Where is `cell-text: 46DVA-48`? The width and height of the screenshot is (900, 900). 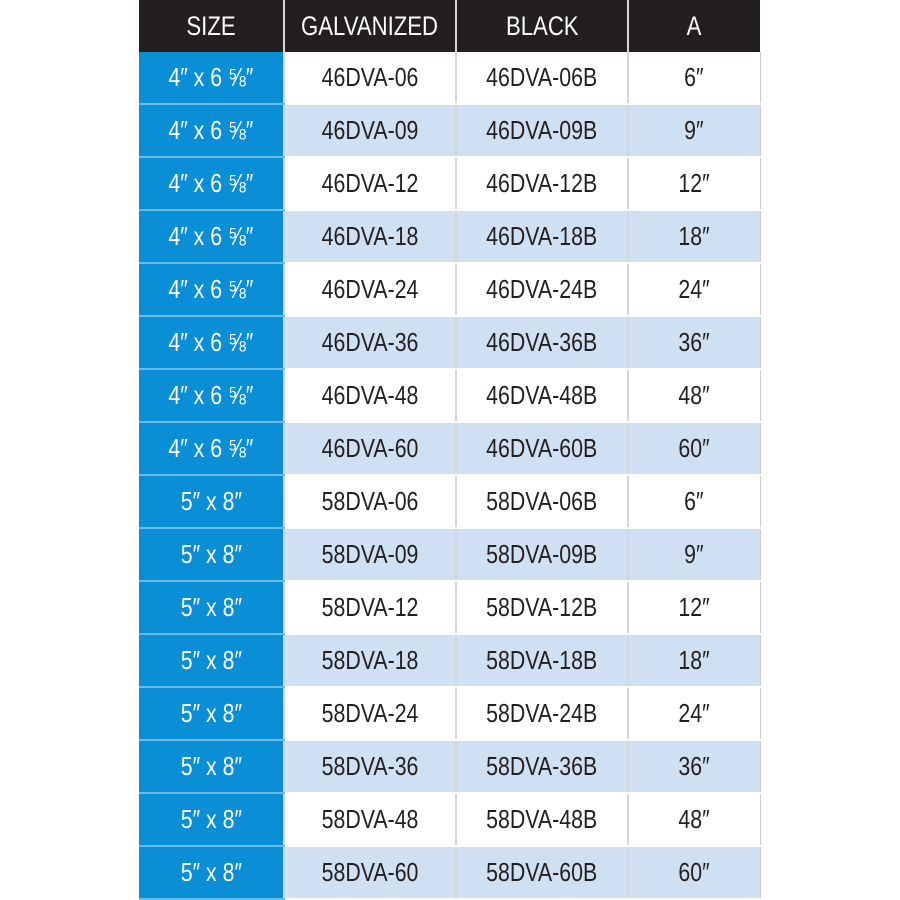
cell-text: 46DVA-48 is located at coordinates (370, 395).